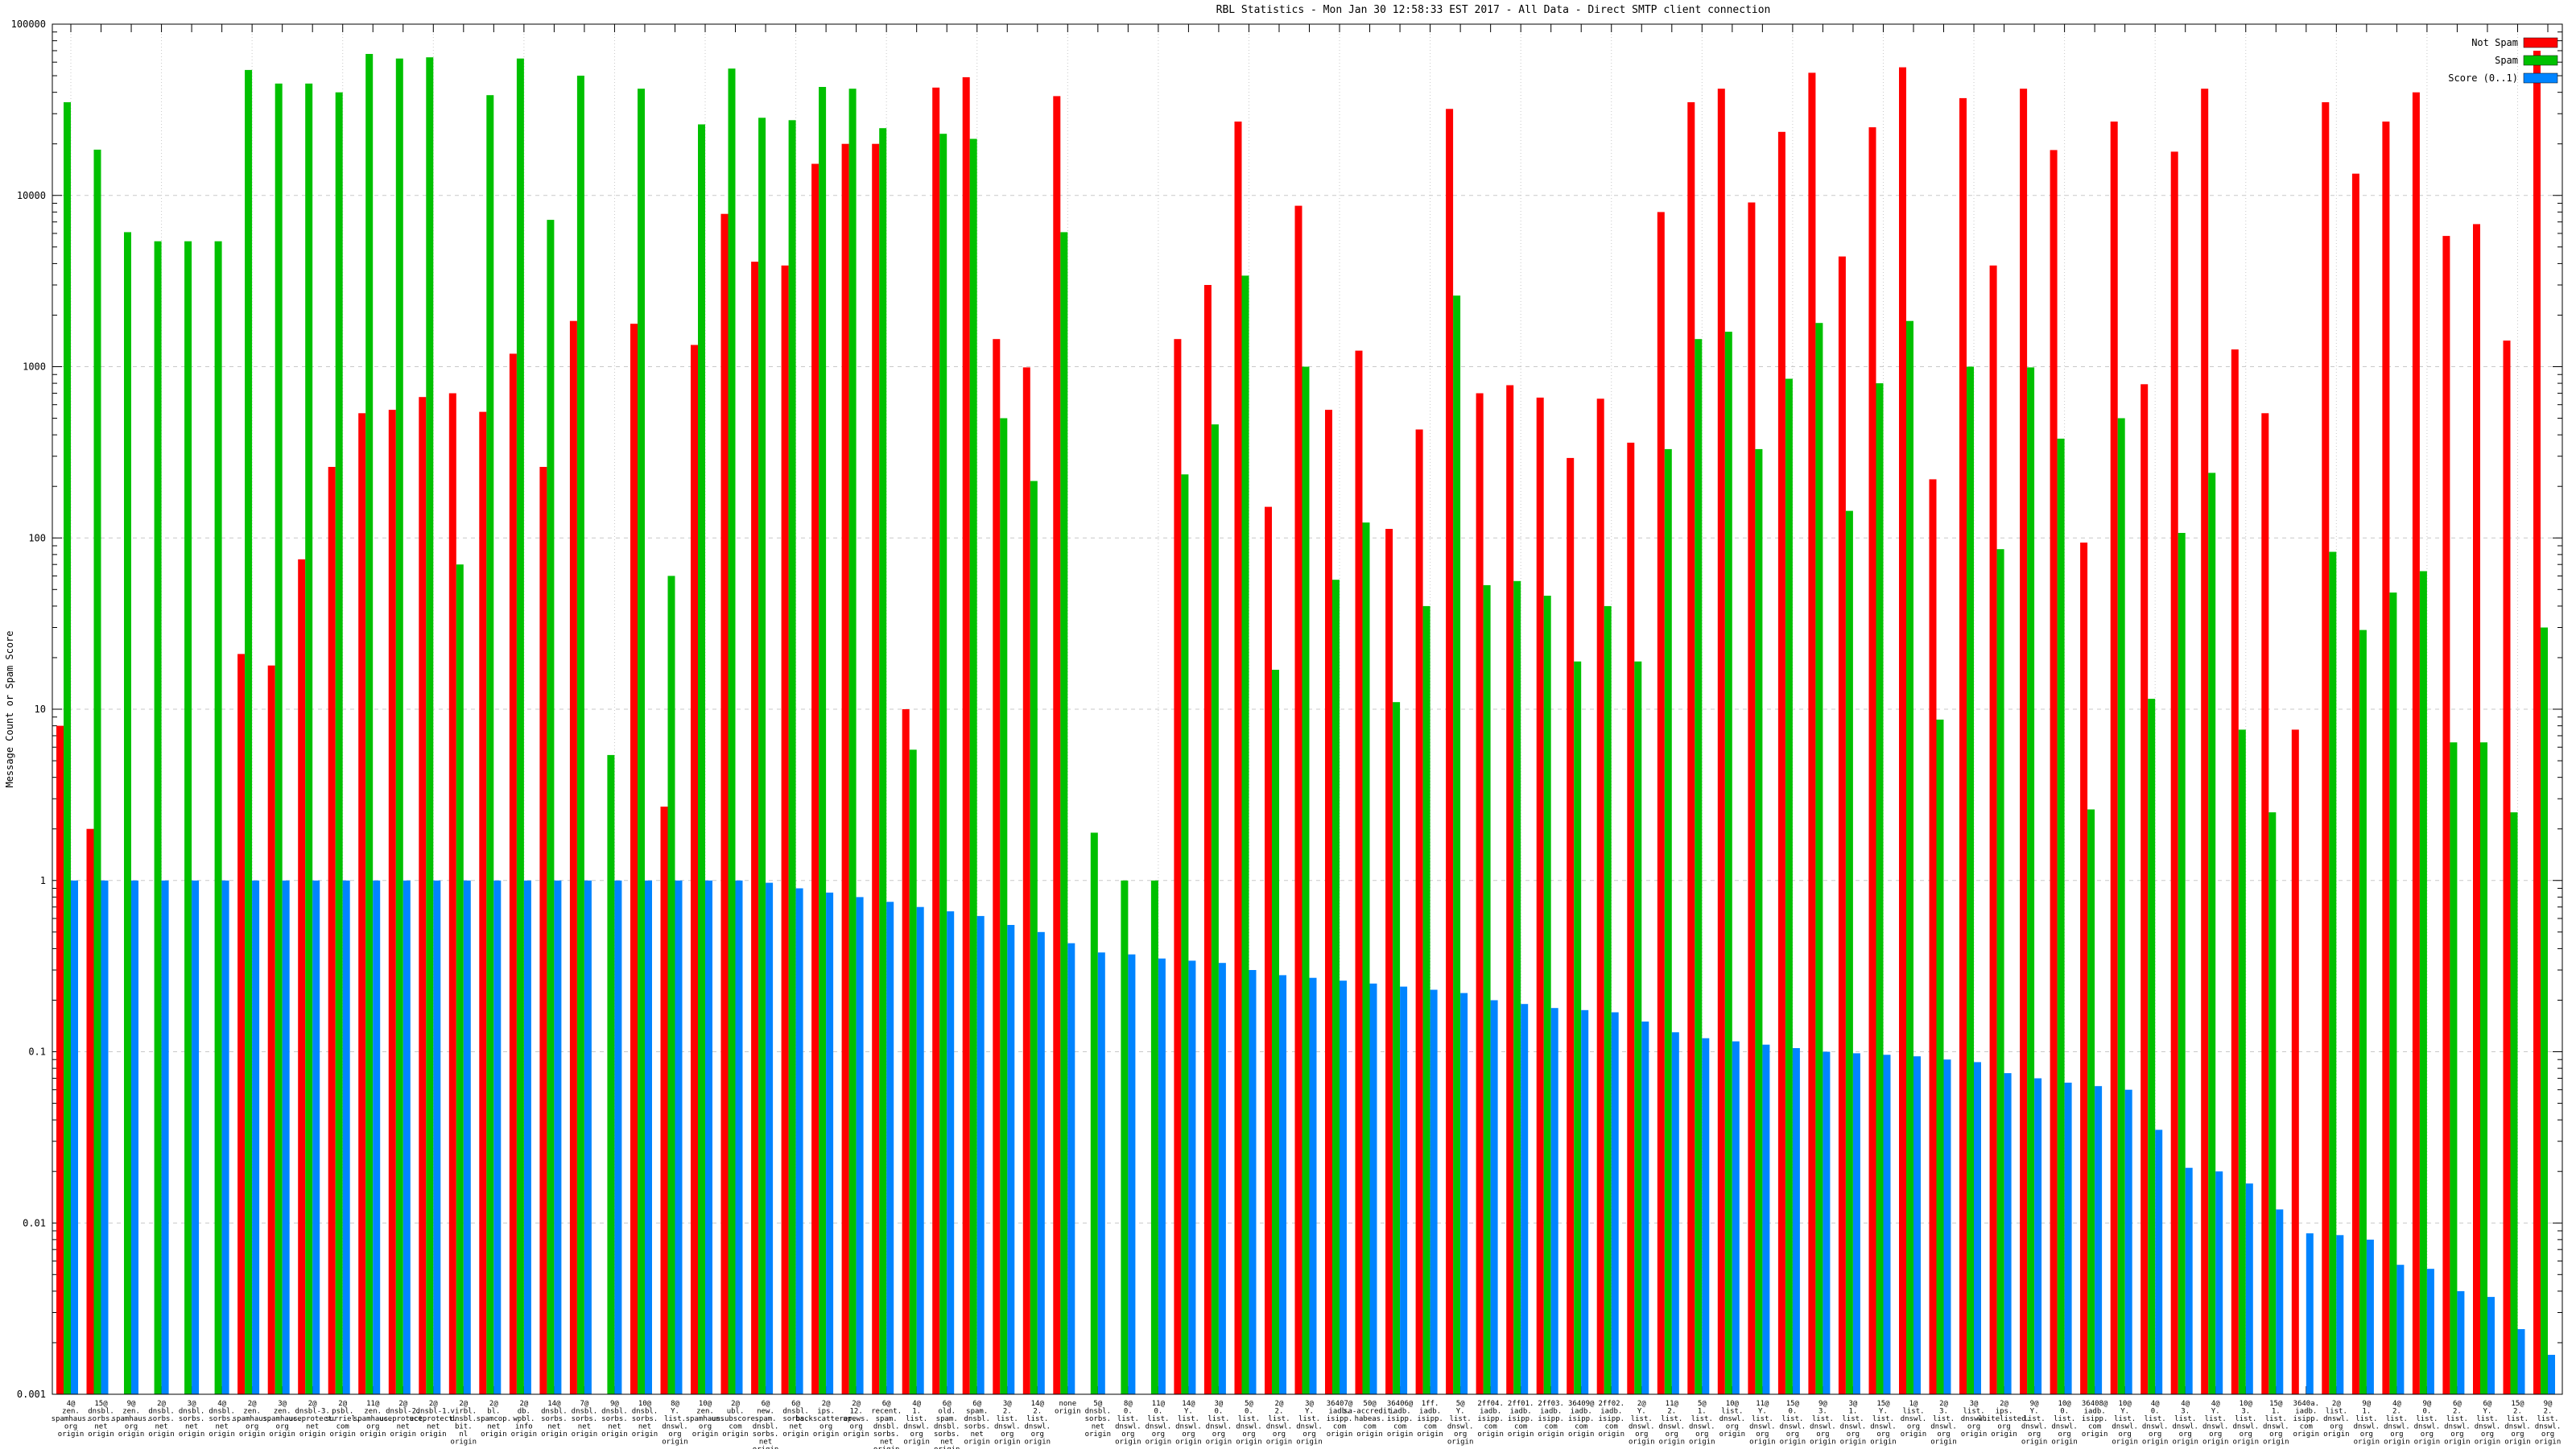  Describe the element at coordinates (951, 1152) in the screenshot. I see `bar-score-0-1--29` at that location.